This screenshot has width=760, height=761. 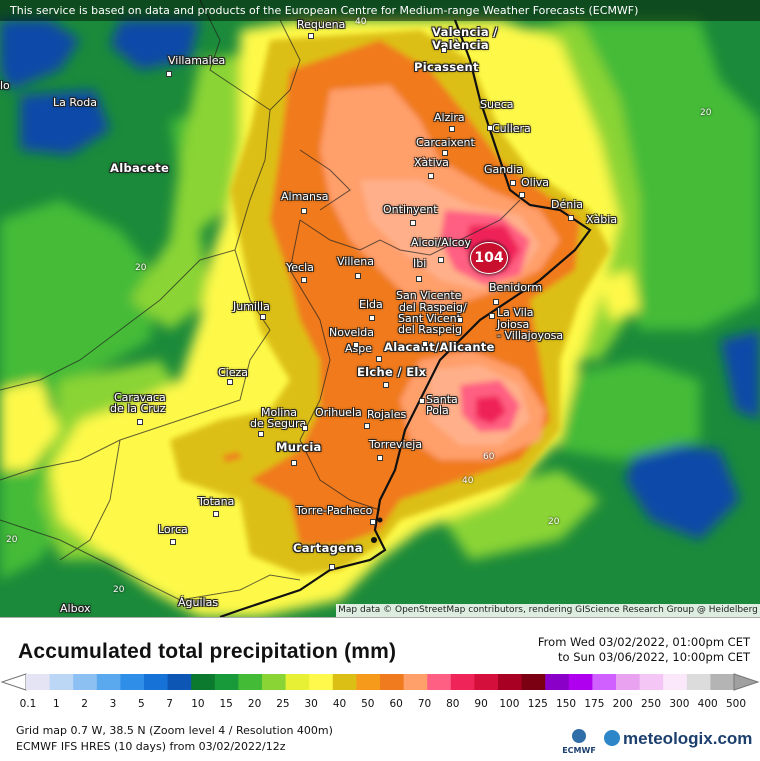 What do you see at coordinates (328, 548) in the screenshot?
I see `place-label: Cartagena` at bounding box center [328, 548].